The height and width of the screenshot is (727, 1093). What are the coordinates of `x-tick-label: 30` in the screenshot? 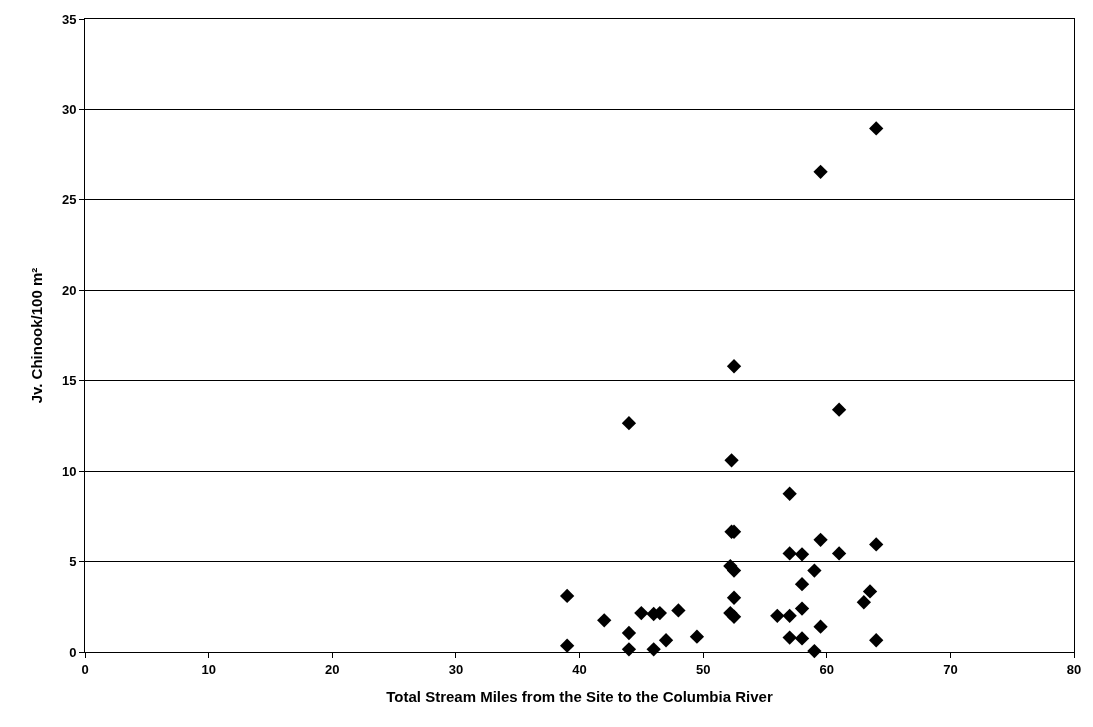 It's located at (456, 669).